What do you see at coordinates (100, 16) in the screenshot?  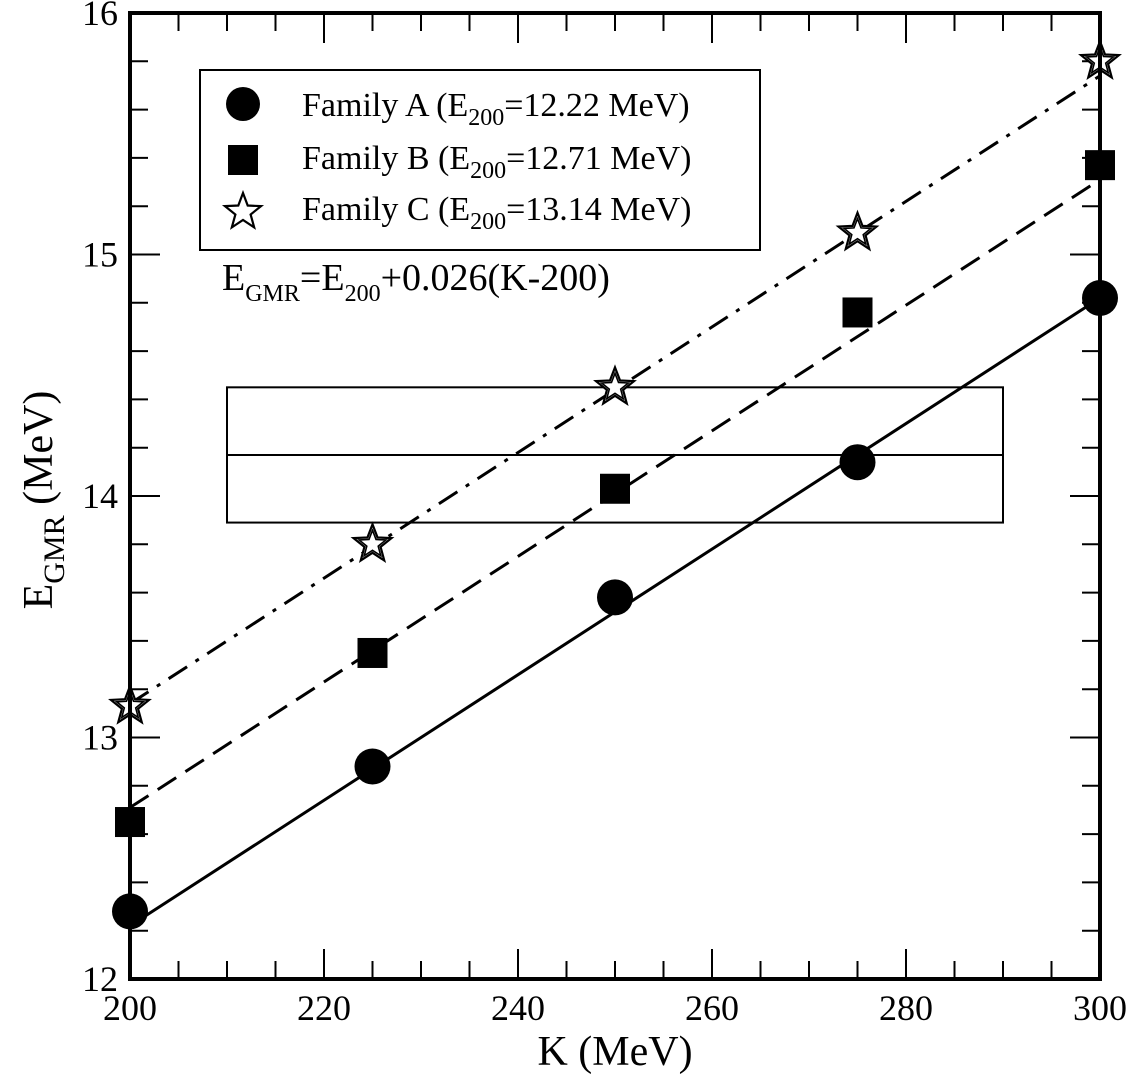 I see `y-tick-label: 16` at bounding box center [100, 16].